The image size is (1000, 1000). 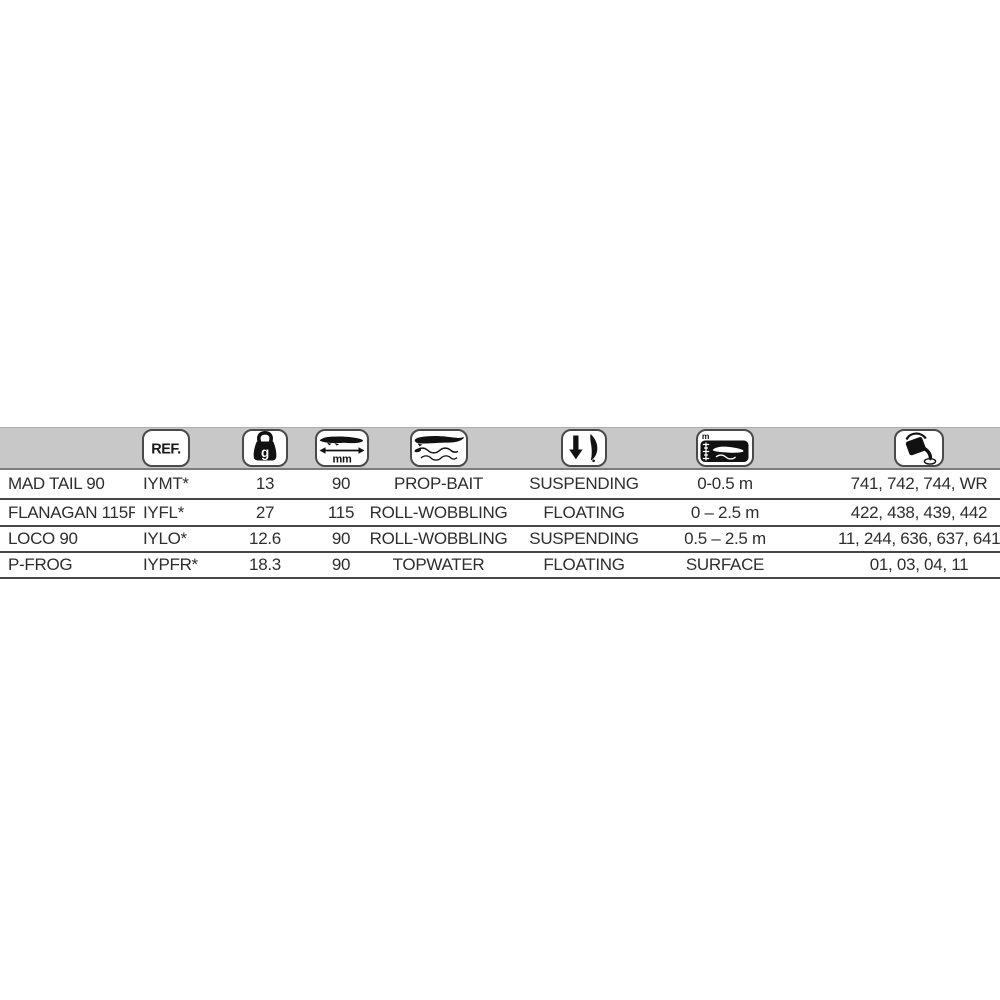 I want to click on cell-weight-g: 13, so click(x=265, y=484).